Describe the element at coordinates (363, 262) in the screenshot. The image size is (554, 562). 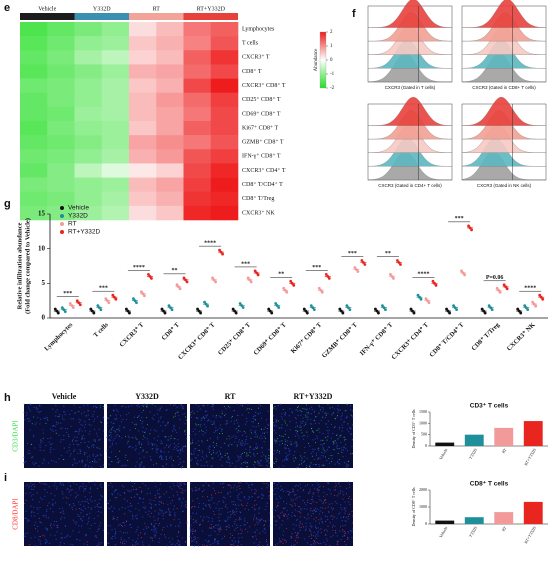
I see `dot-group` at that location.